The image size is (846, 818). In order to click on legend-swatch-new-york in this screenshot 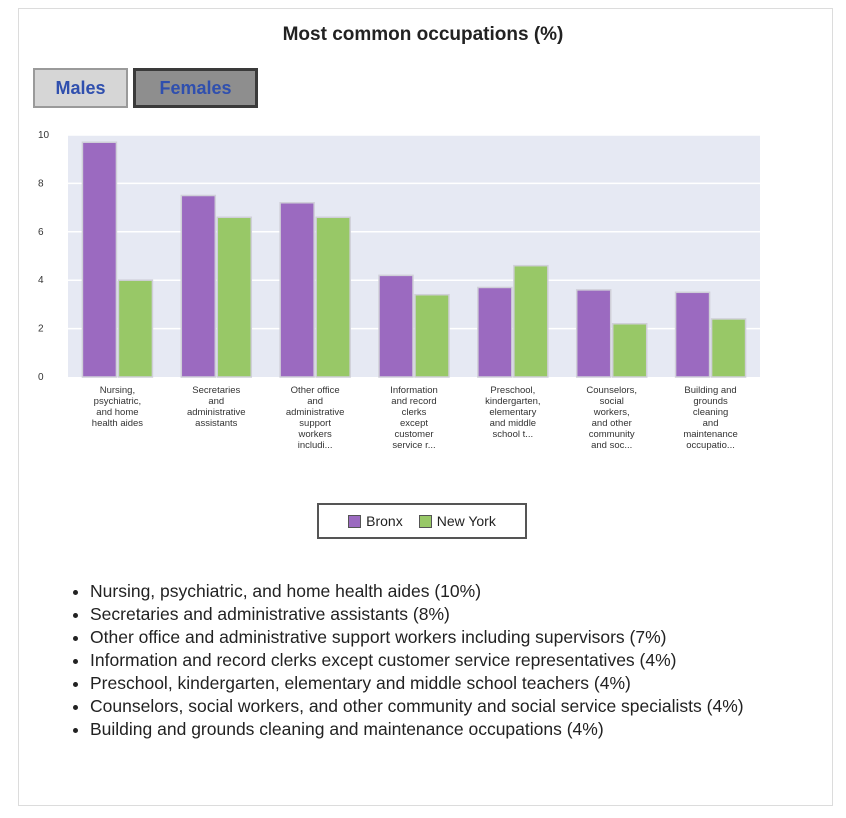, I will do `click(425, 521)`.